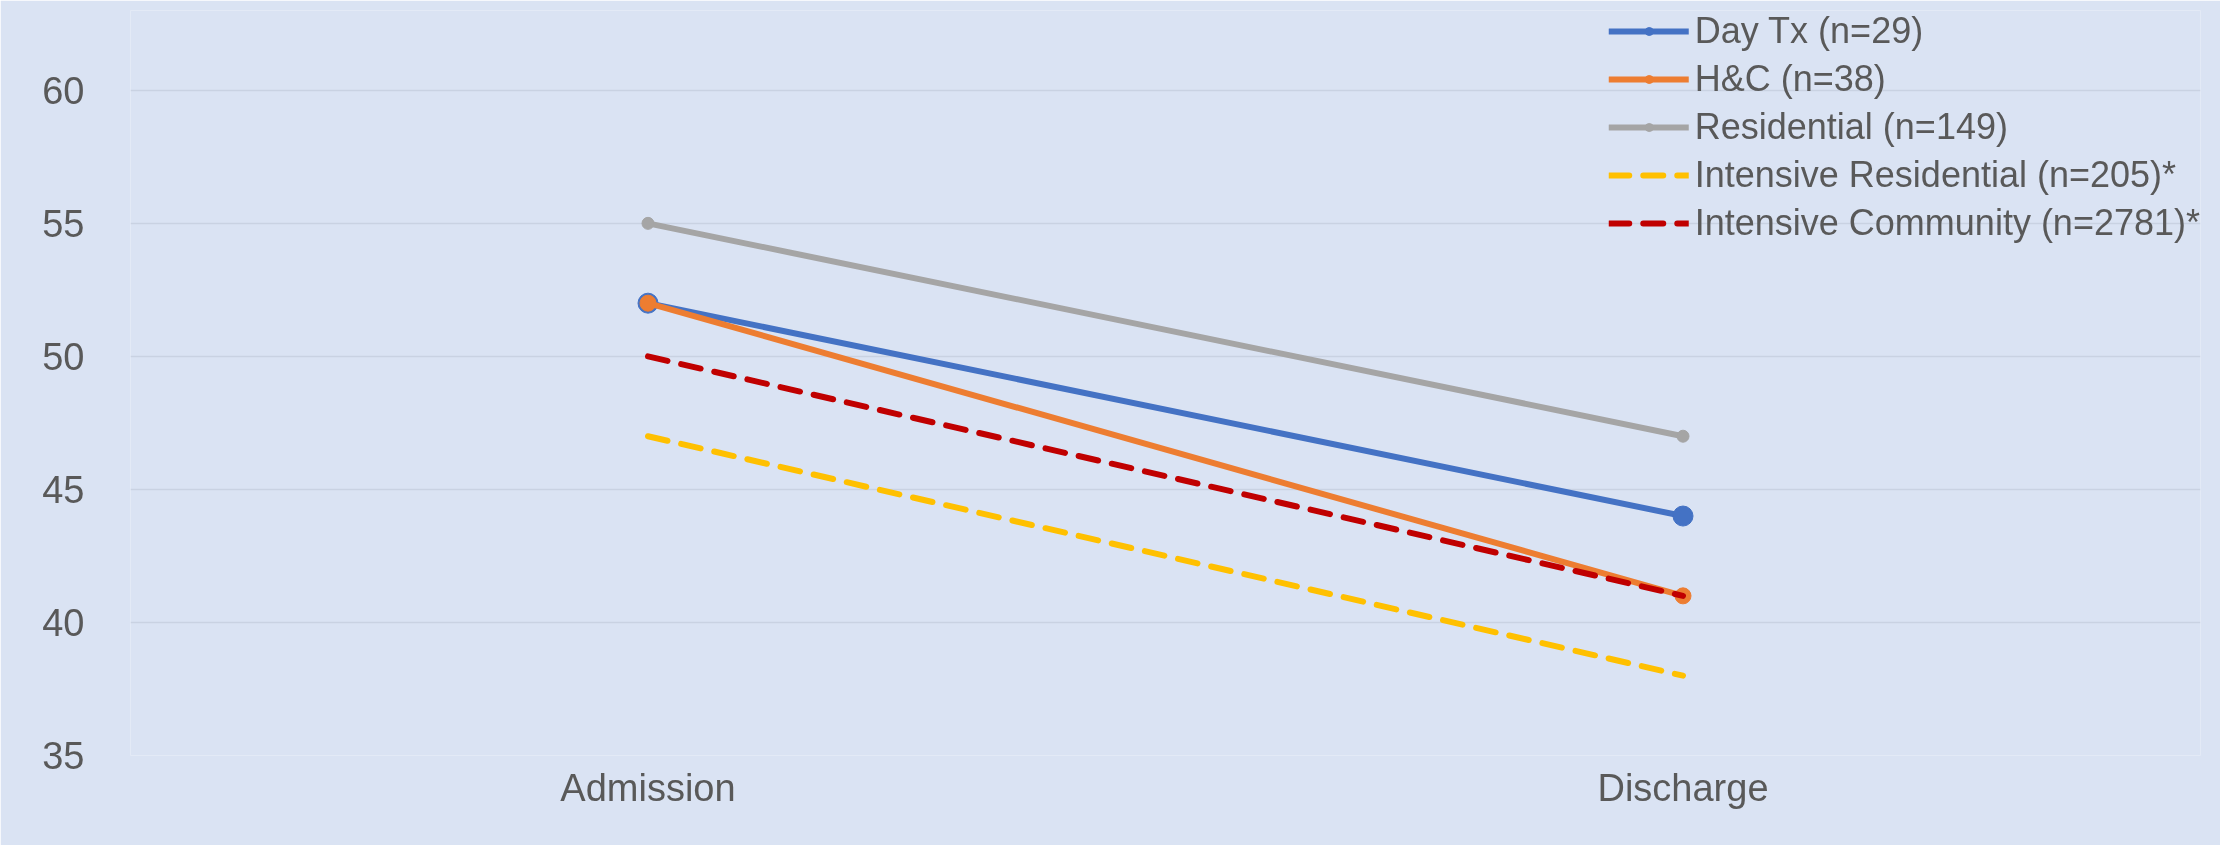 Image resolution: width=2227 pixels, height=849 pixels. What do you see at coordinates (1683, 787) in the screenshot?
I see `x-tick-label: Discharge` at bounding box center [1683, 787].